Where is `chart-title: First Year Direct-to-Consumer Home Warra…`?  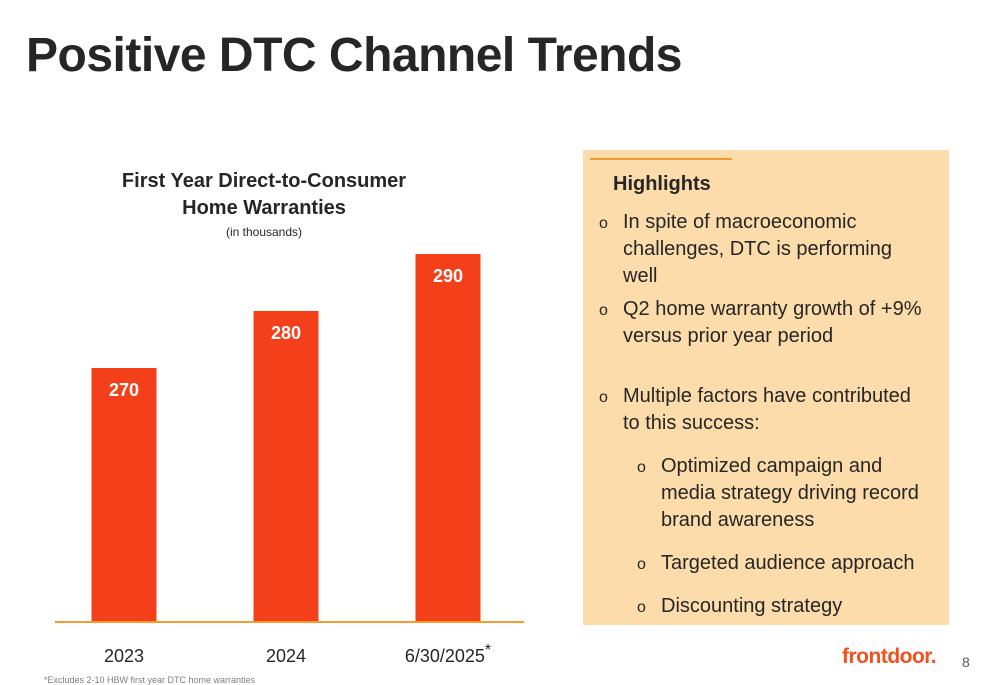 chart-title: First Year Direct-to-Consumer Home Warra… is located at coordinates (264, 194).